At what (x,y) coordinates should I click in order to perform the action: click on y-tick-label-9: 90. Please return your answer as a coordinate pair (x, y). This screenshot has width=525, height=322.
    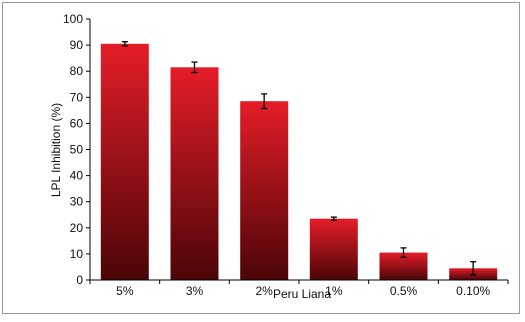
    Looking at the image, I should click on (77, 45).